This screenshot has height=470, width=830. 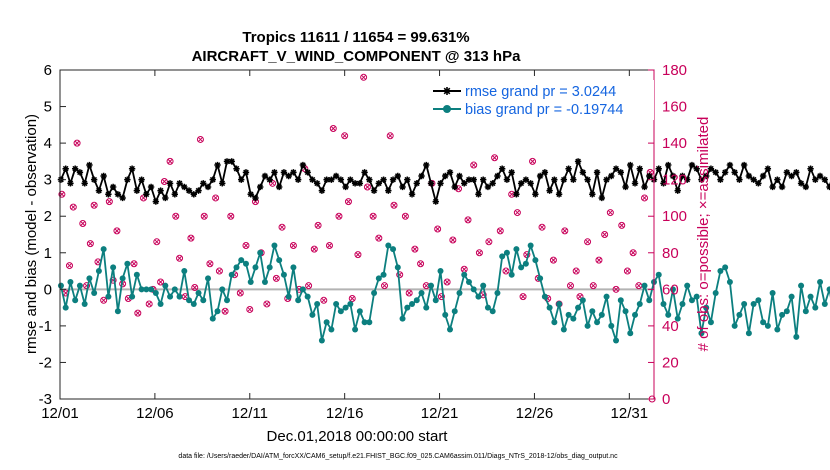 What do you see at coordinates (45, 399) in the screenshot?
I see `y-tick-label: -3` at bounding box center [45, 399].